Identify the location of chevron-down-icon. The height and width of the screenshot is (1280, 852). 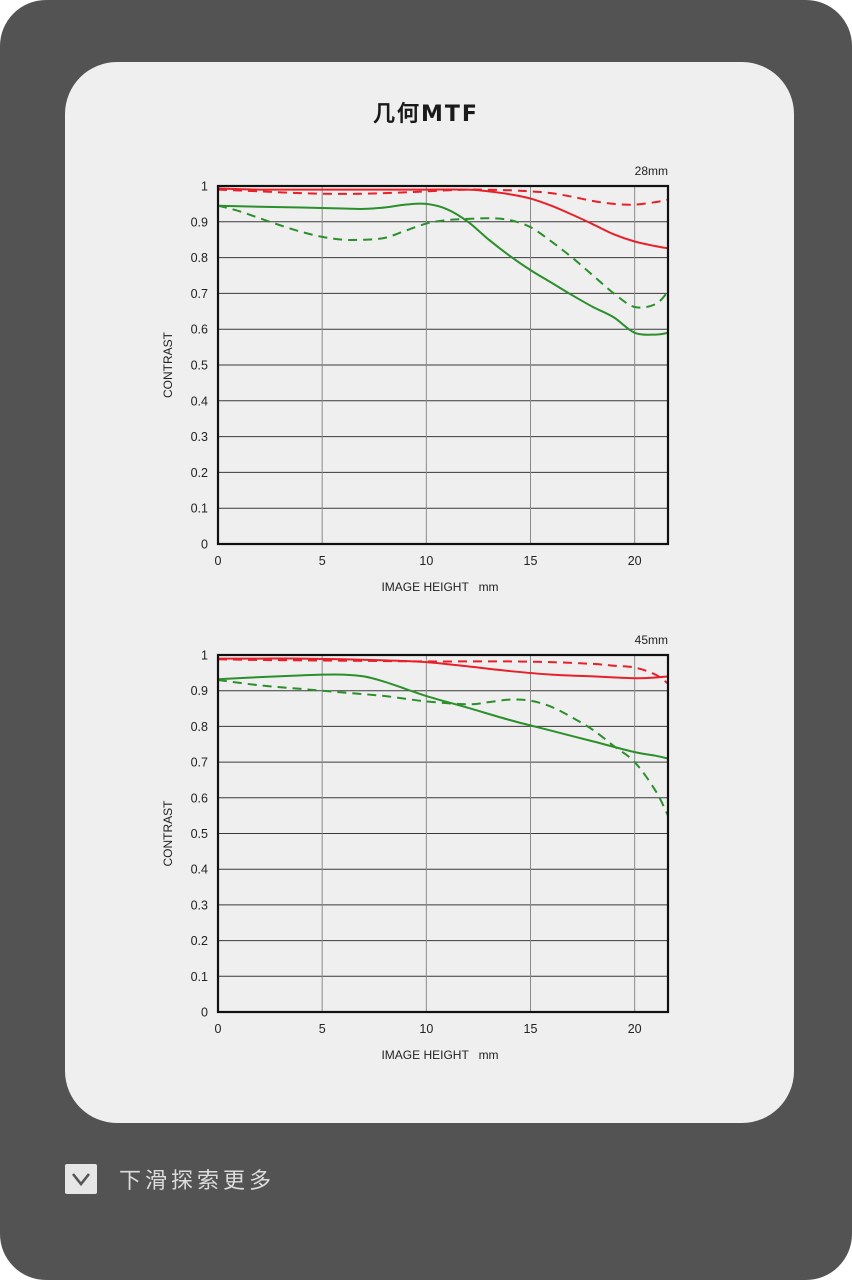
(81, 1179).